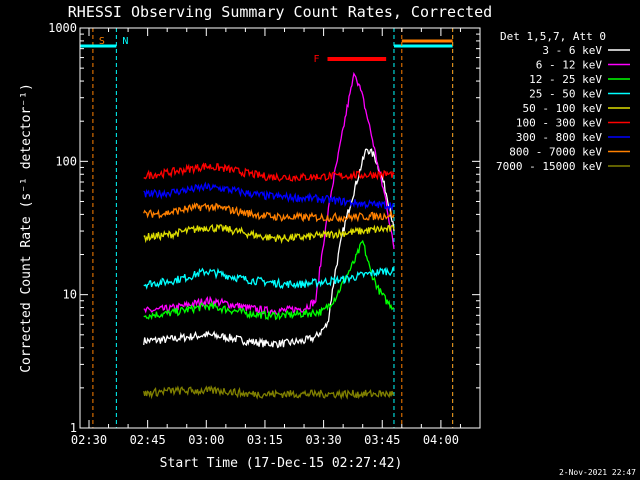  I want to click on y-tick-label: 100, so click(66, 161).